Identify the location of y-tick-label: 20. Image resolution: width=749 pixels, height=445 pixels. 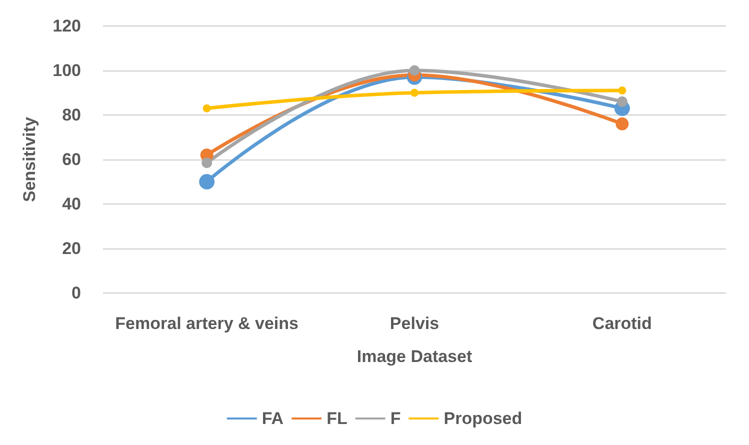
(71, 248).